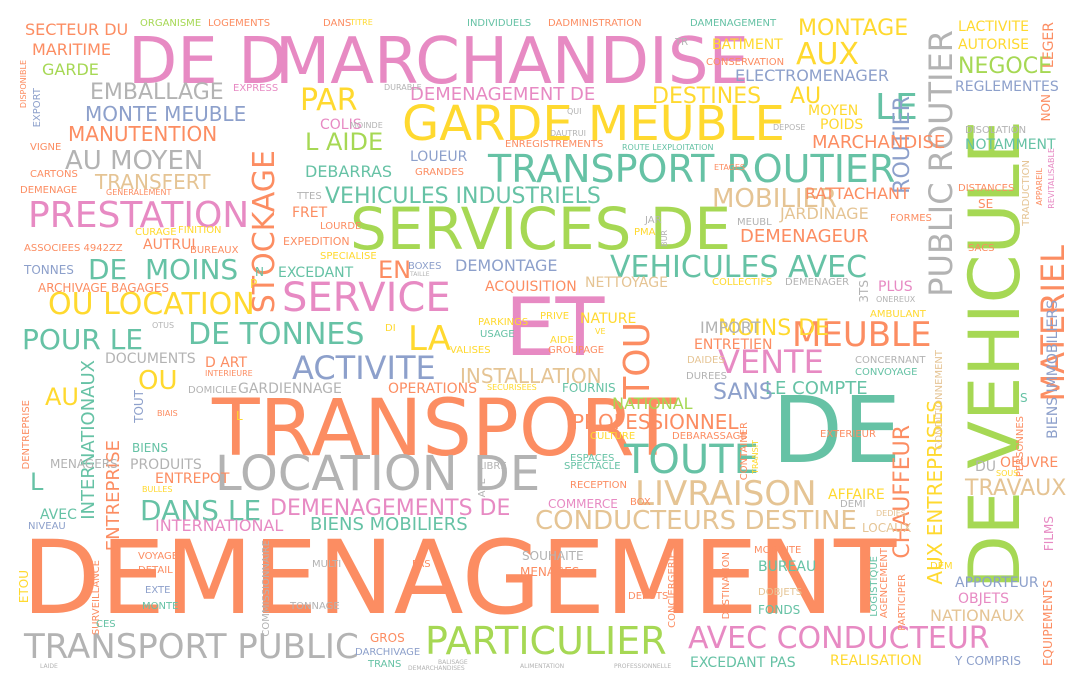  I want to click on word: OTUS, so click(163, 325).